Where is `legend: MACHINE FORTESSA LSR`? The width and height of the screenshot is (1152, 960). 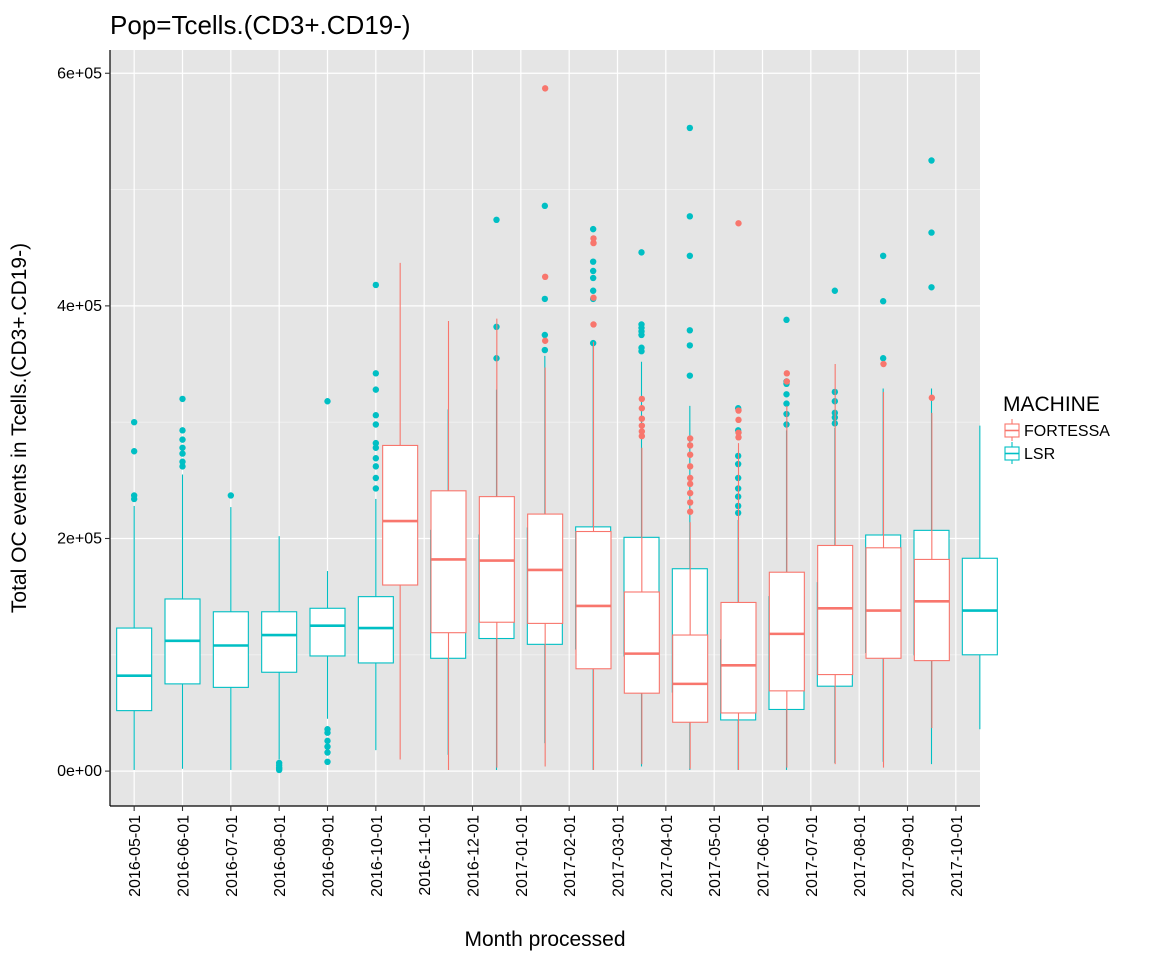 legend: MACHINE FORTESSA LSR is located at coordinates (1056, 428).